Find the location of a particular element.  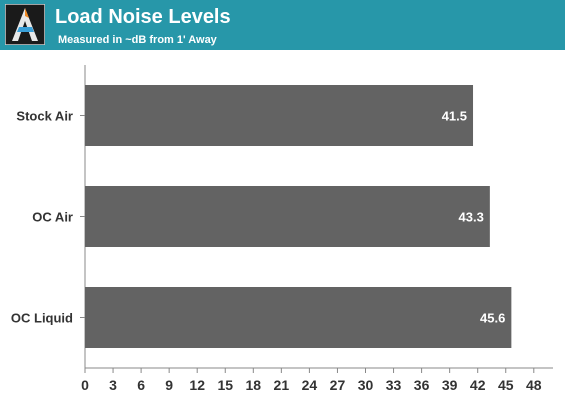

x-tick-label: 33 is located at coordinates (394, 385).